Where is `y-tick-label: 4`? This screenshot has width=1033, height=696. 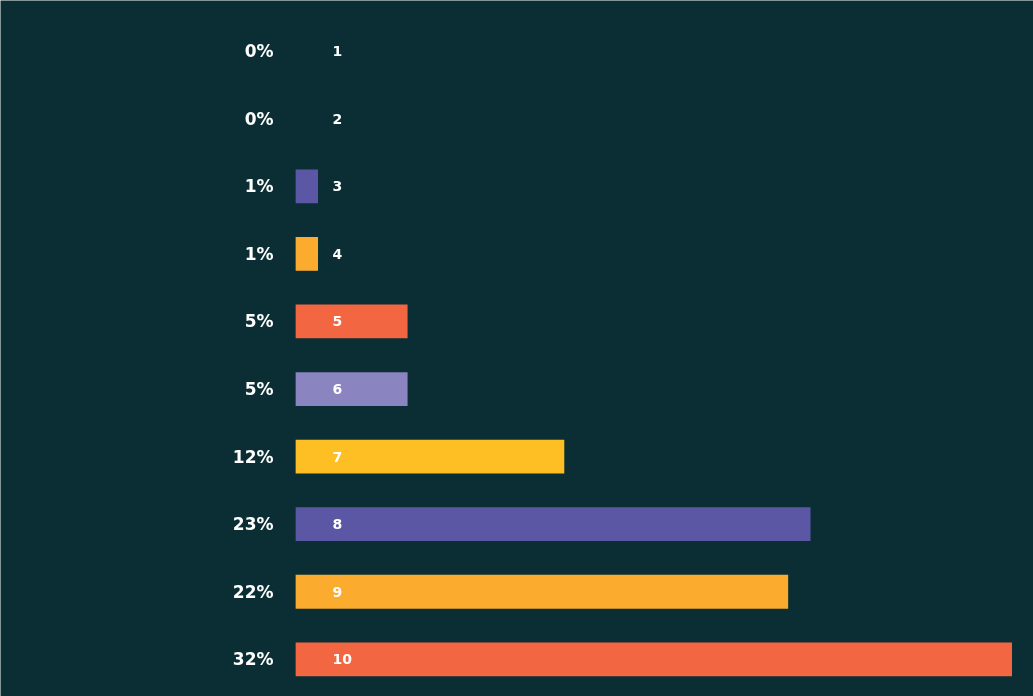
y-tick-label: 4 is located at coordinates (337, 253).